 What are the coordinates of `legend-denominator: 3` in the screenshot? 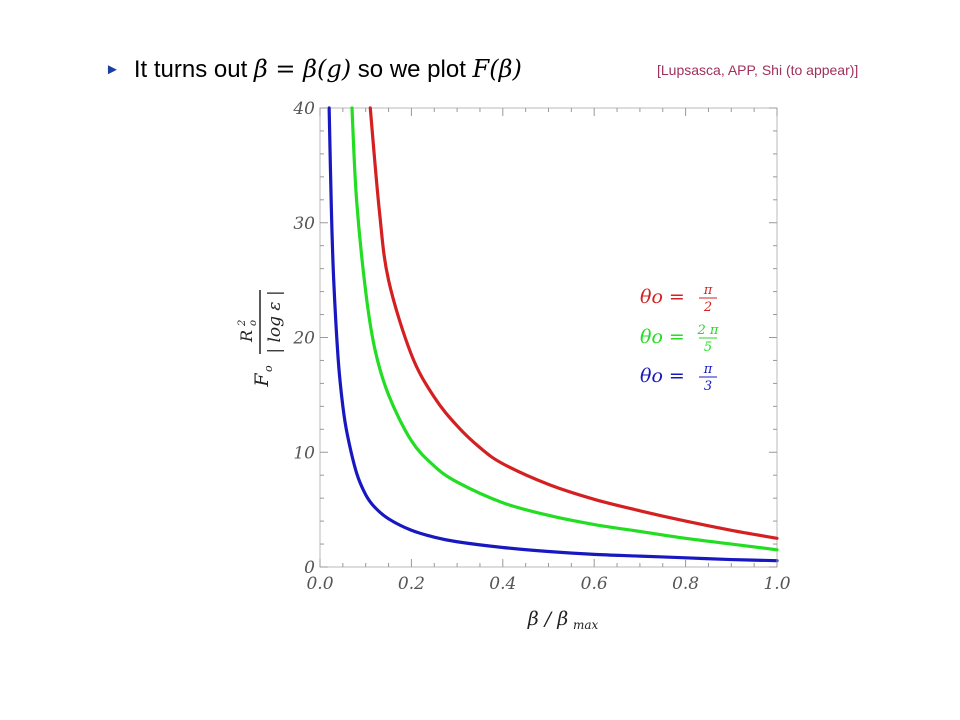 It's located at (708, 386).